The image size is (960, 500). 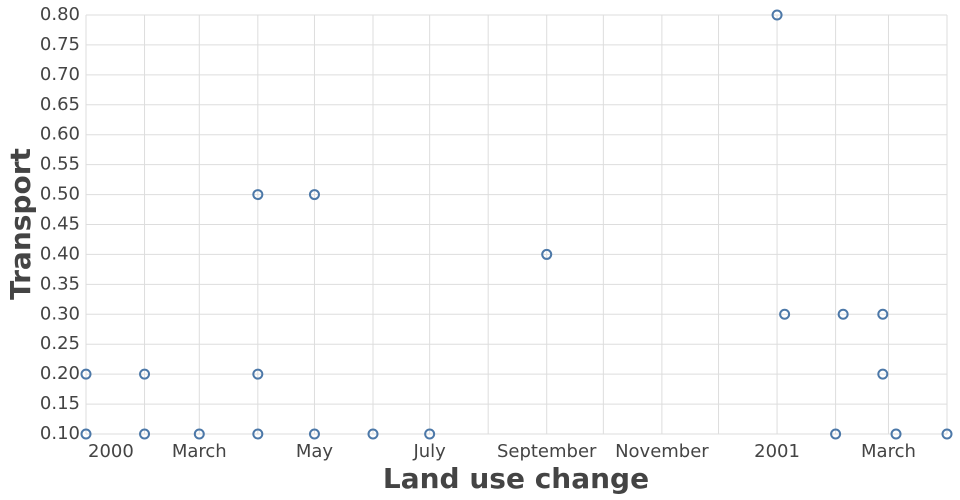 I want to click on x-axis-title: Land use change, so click(x=516, y=478).